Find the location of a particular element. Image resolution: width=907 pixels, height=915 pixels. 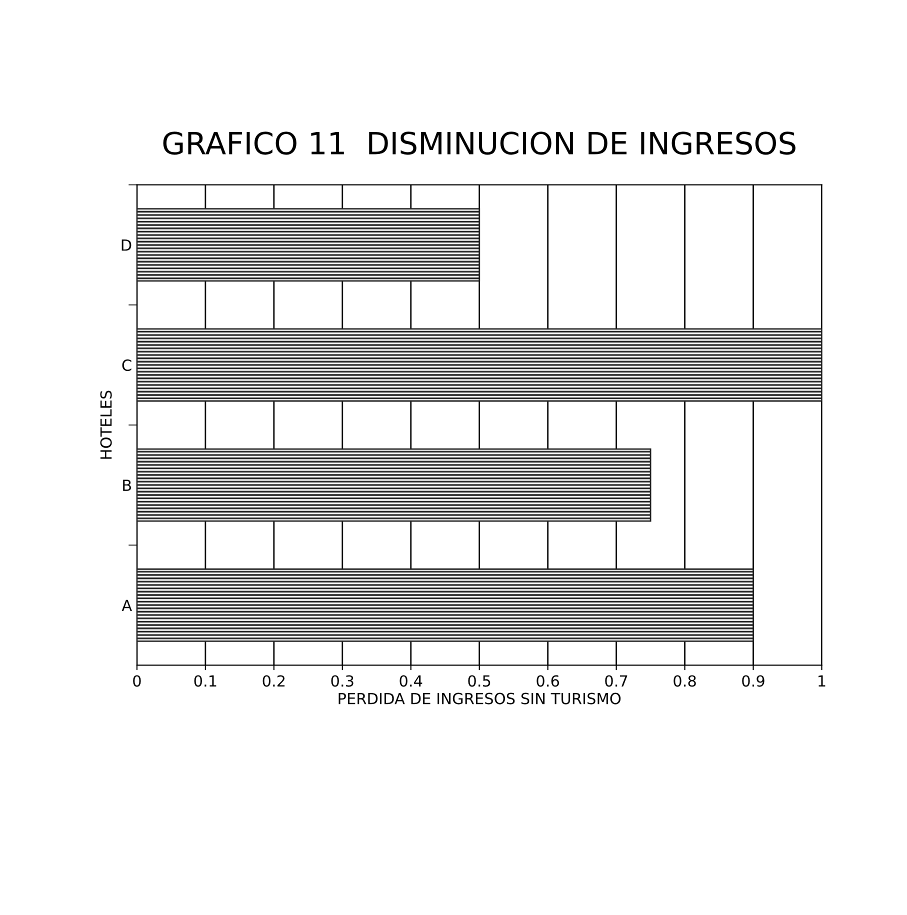

y-tick-label: B is located at coordinates (127, 485).